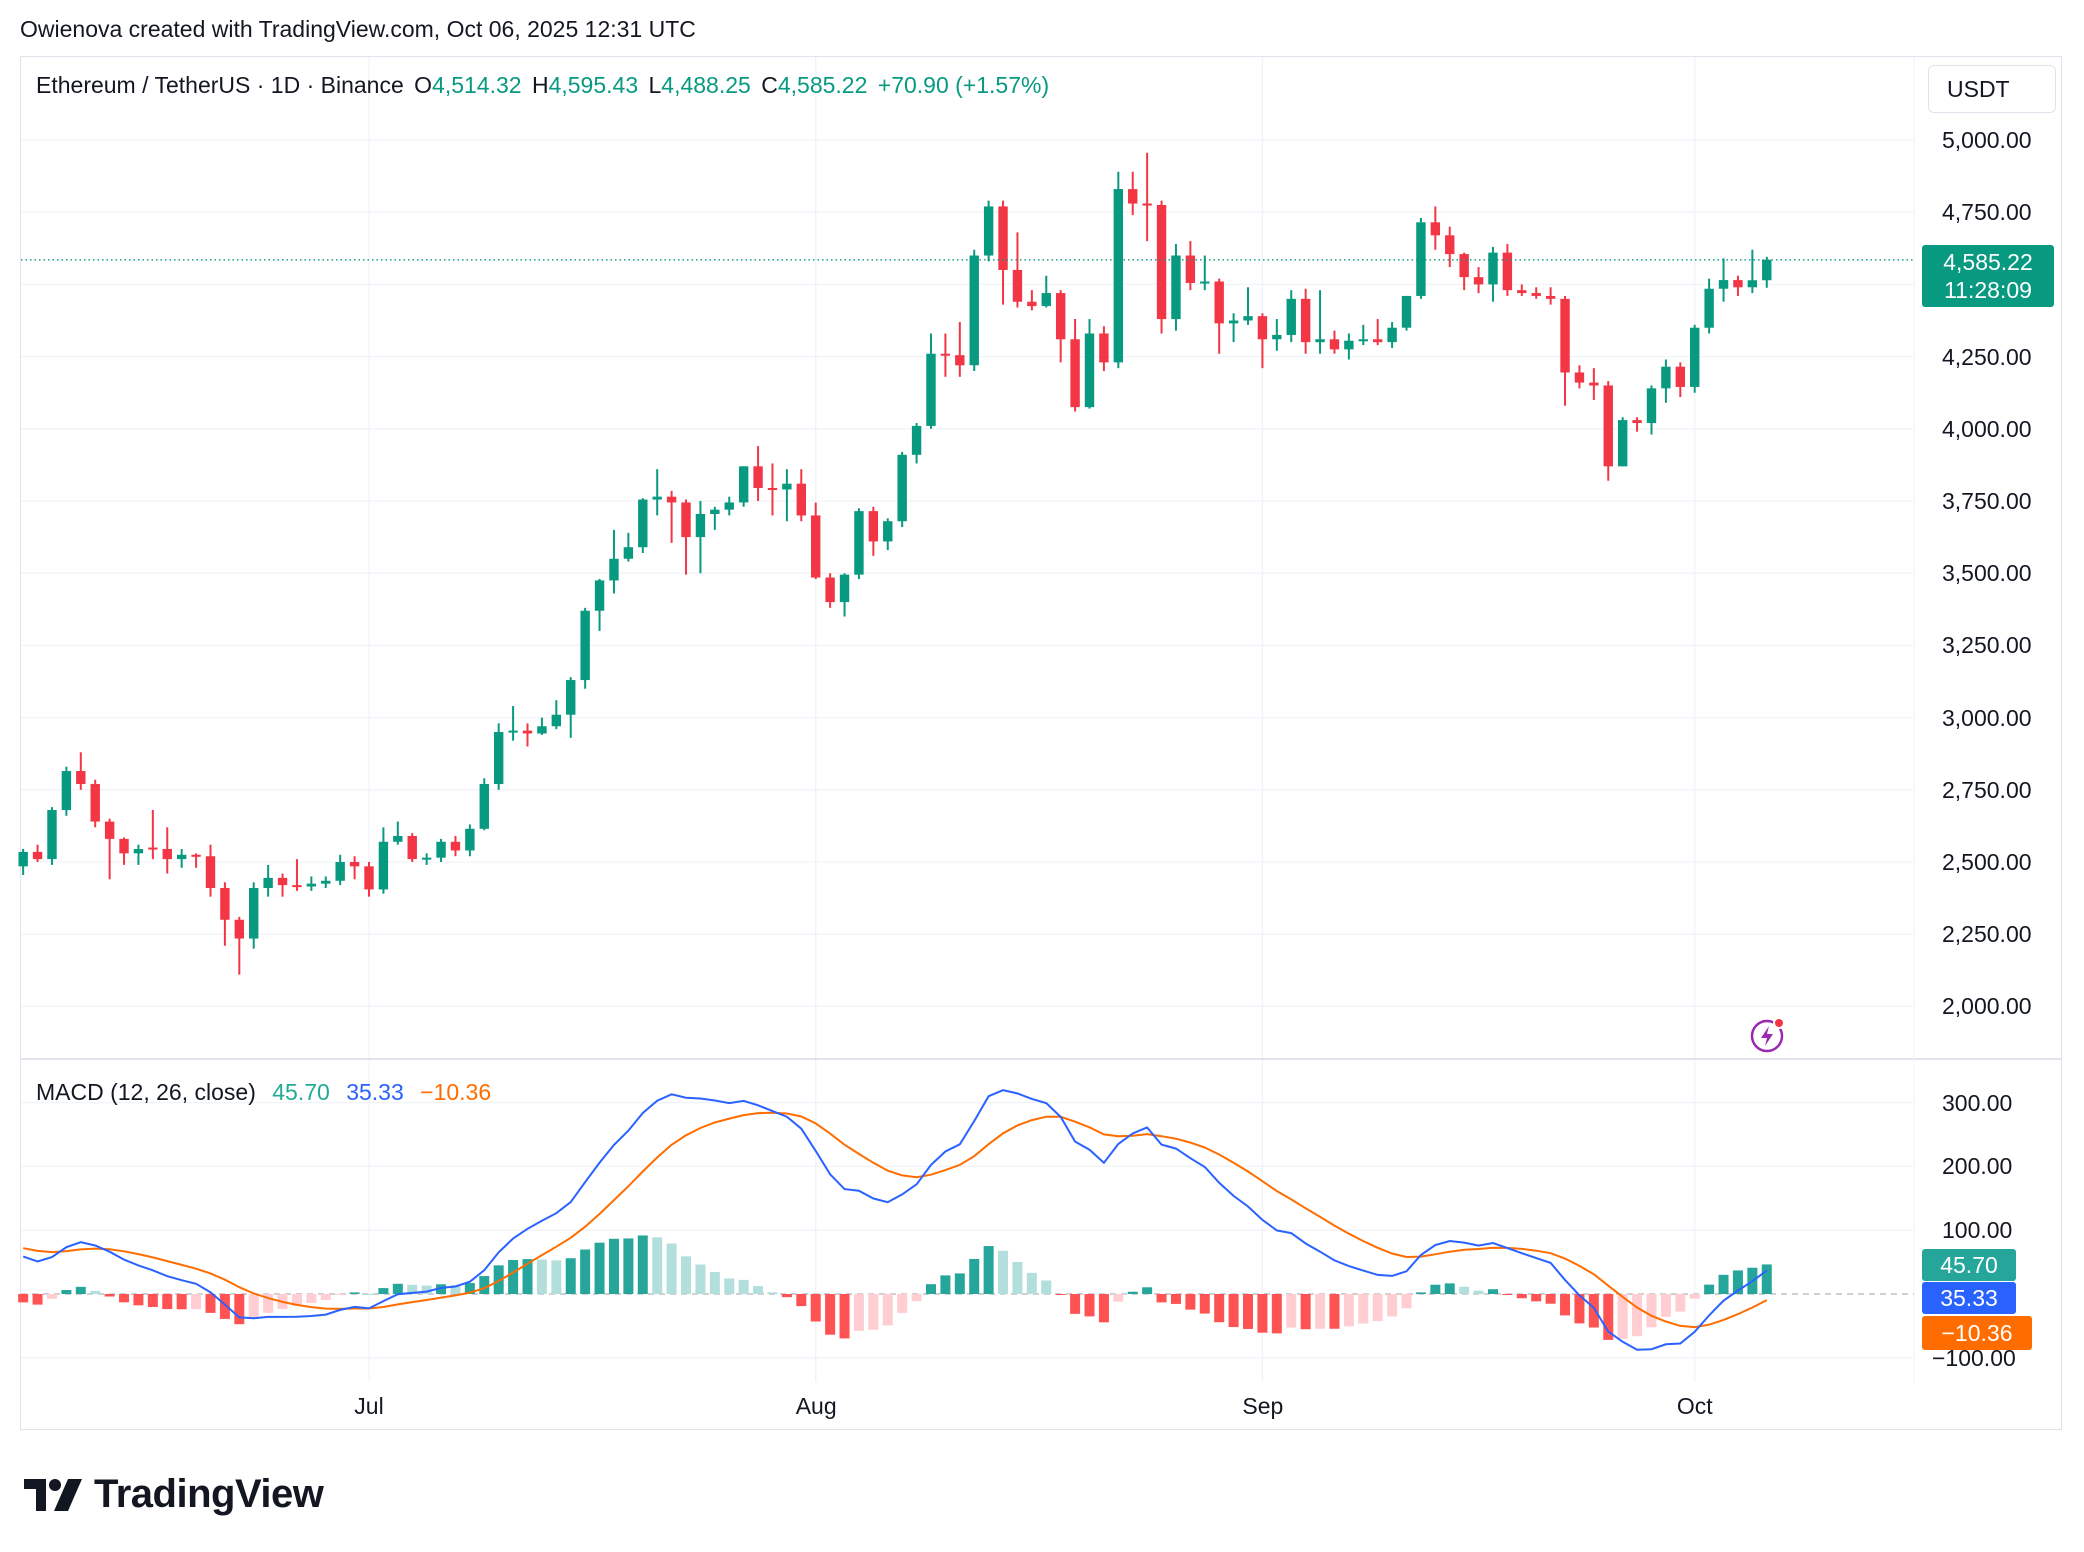 The width and height of the screenshot is (2084, 1552). What do you see at coordinates (1768, 1035) in the screenshot?
I see `lightning-icon` at bounding box center [1768, 1035].